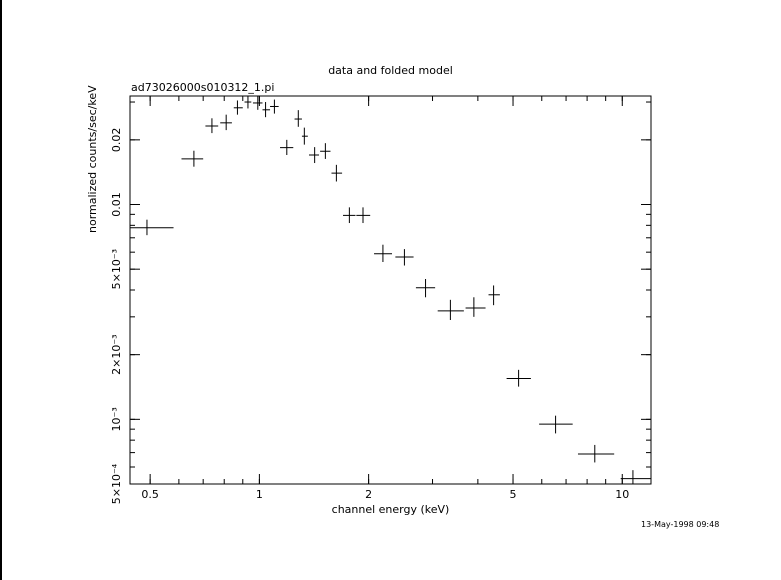 The width and height of the screenshot is (781, 580). Describe the element at coordinates (116, 140) in the screenshot. I see `y-tick-label: 0.02` at that location.